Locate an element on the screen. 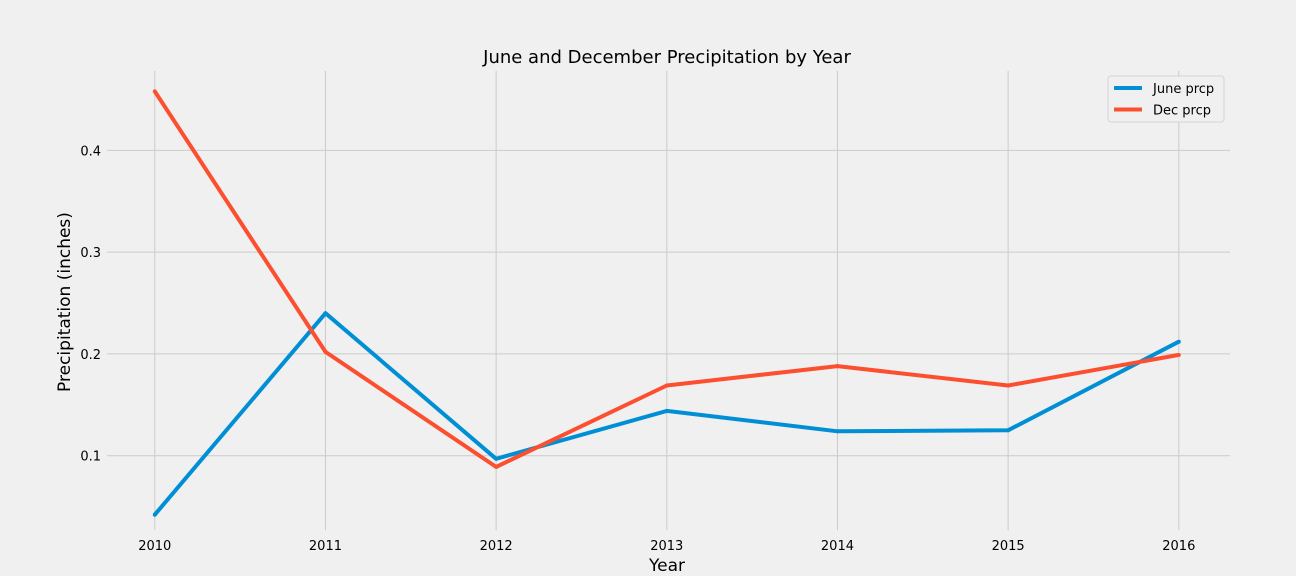  x-tick-label: 2011 is located at coordinates (325, 546).